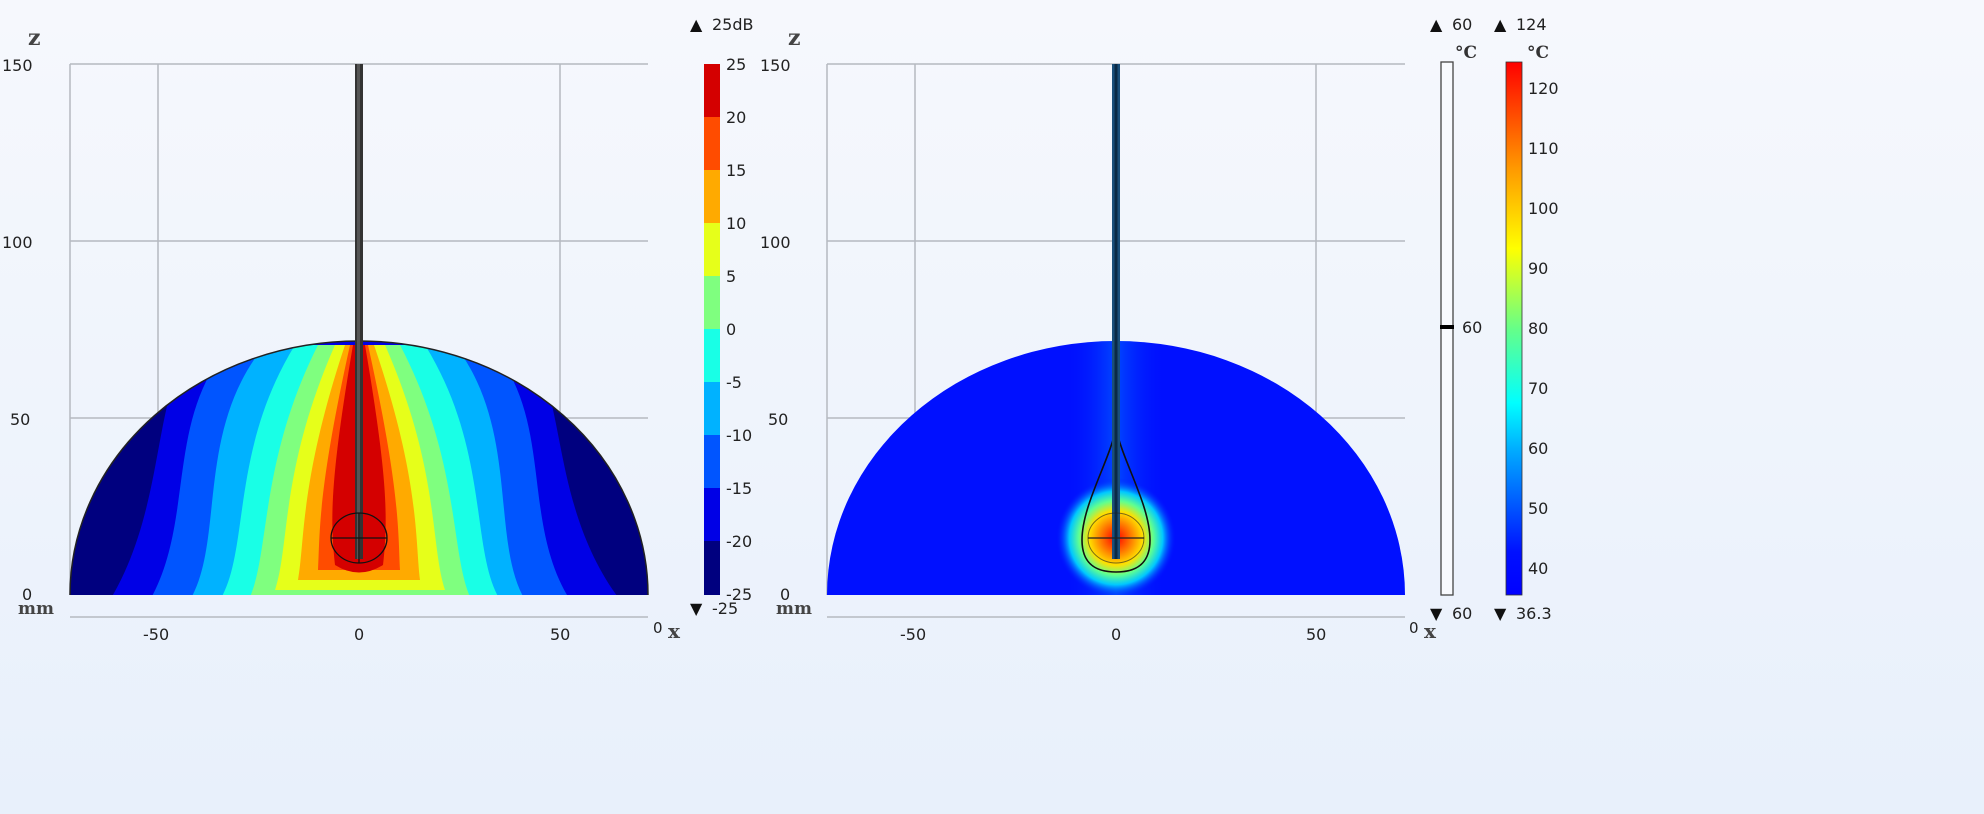 The width and height of the screenshot is (1984, 814). I want to click on sar-cb-tick: -15, so click(739, 488).